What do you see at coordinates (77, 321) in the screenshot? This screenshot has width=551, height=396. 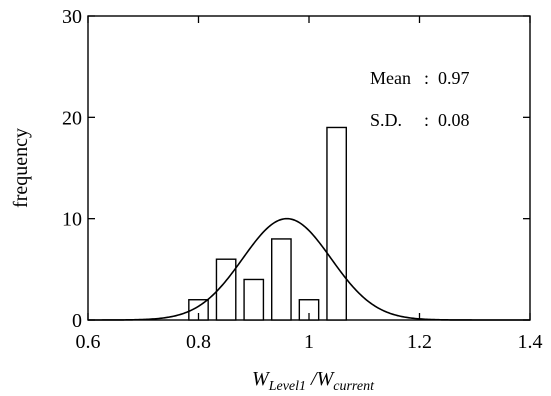 I see `y-tick-label-0: 0` at bounding box center [77, 321].